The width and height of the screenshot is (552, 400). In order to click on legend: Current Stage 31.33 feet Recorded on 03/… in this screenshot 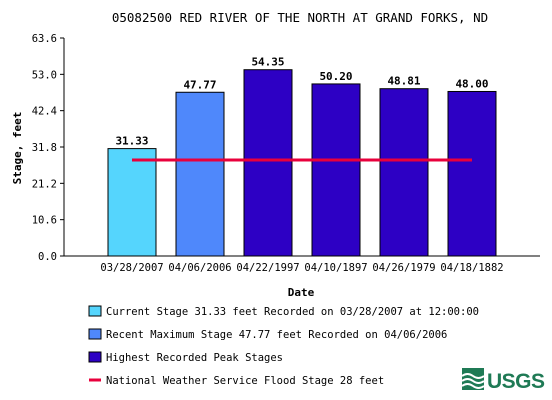, I will do `click(283, 346)`.